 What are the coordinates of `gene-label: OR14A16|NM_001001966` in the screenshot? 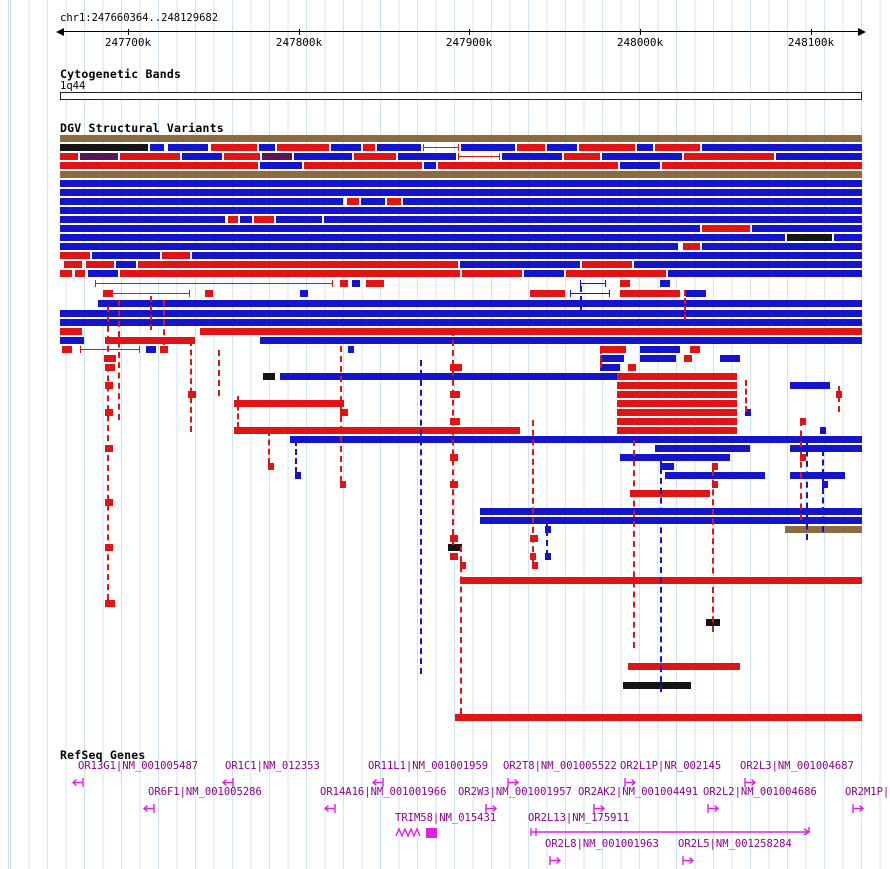 It's located at (383, 792).